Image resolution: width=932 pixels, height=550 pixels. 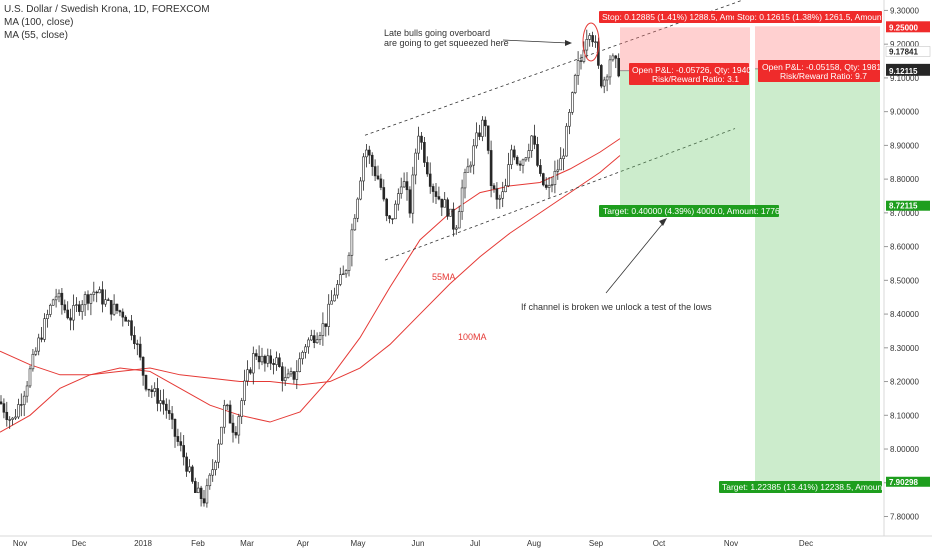 What do you see at coordinates (908, 275) in the screenshot?
I see `price-axis-background` at bounding box center [908, 275].